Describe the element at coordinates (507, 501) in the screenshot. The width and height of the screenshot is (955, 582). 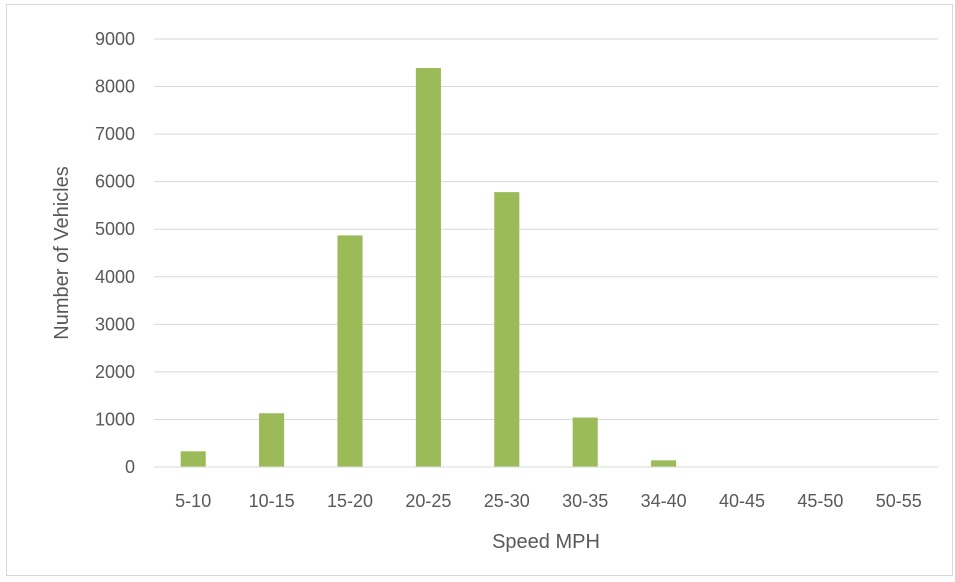
I see `x-tick-label: 25-30` at that location.